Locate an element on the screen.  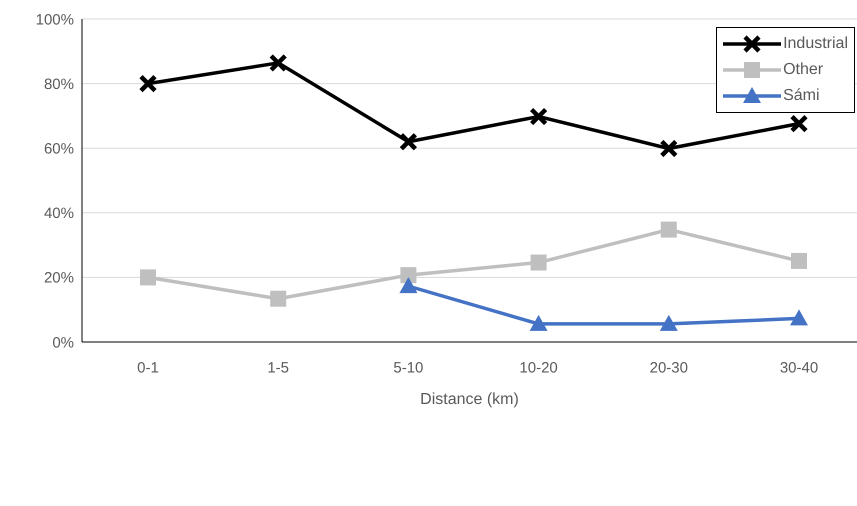
y-tick-label: 20% is located at coordinates (59, 278).